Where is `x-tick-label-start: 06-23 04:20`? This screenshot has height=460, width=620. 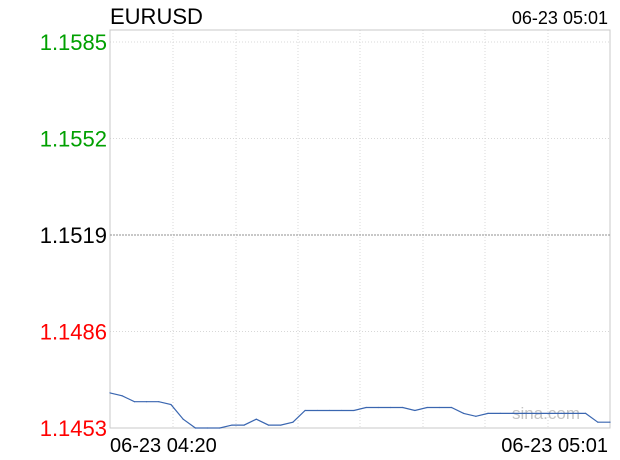 x-tick-label-start: 06-23 04:20 is located at coordinates (163, 446).